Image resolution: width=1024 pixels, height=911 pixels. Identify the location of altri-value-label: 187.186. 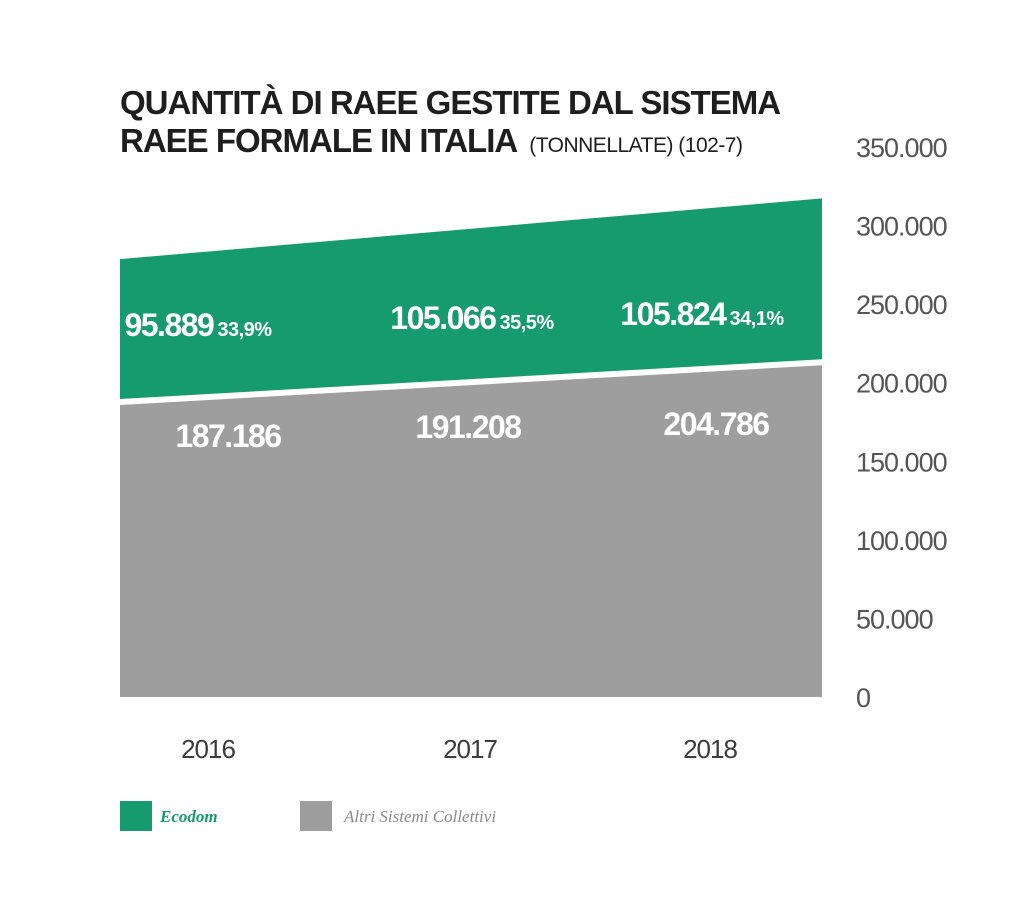
(228, 436).